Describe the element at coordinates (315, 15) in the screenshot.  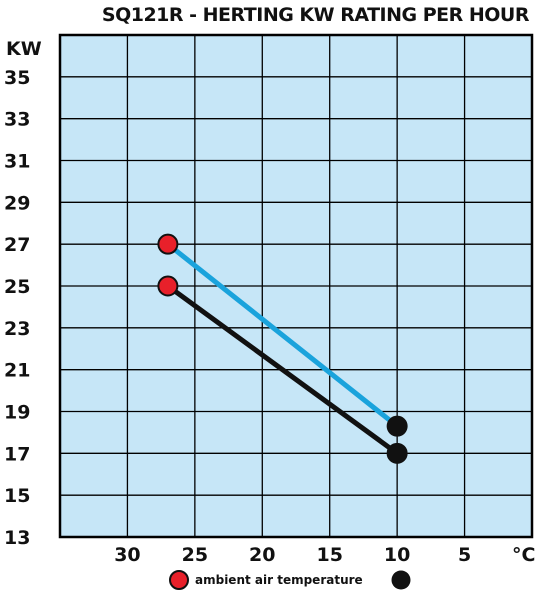
I see `chart-title: SQ121R - HERTING KW RATING PER HOUR` at that location.